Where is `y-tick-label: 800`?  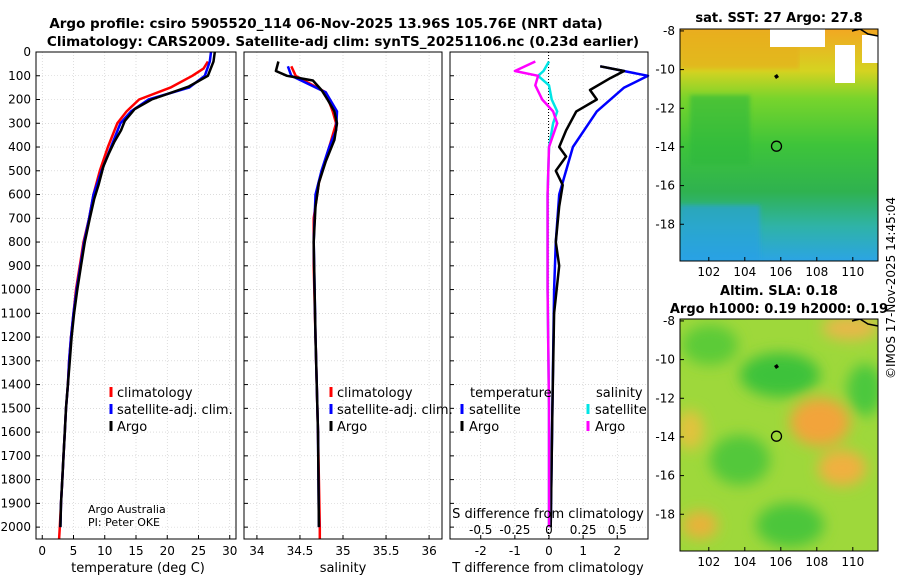 y-tick-label: 800 is located at coordinates (19, 242).